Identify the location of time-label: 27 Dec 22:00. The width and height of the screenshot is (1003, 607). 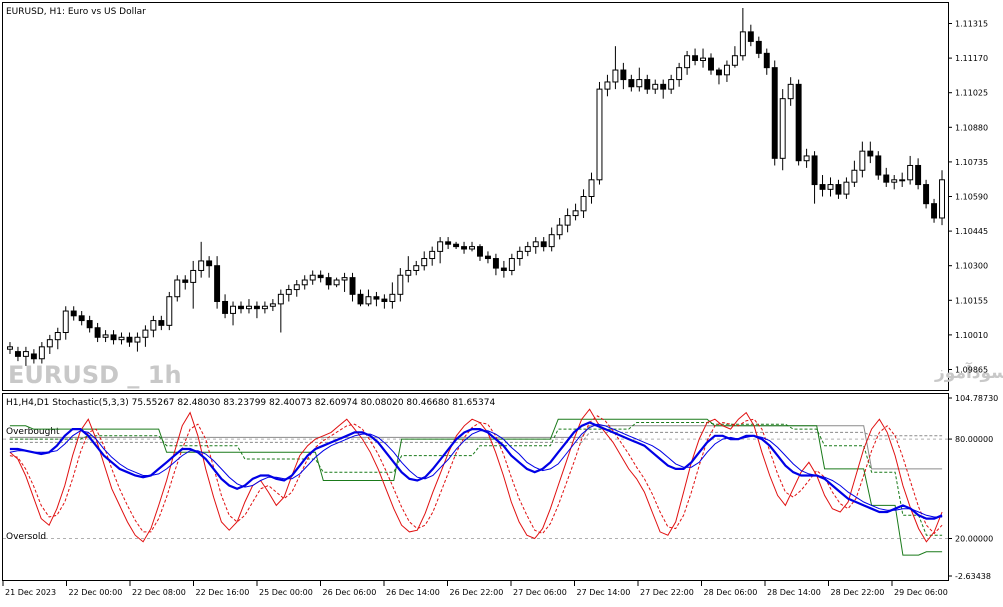
(667, 592).